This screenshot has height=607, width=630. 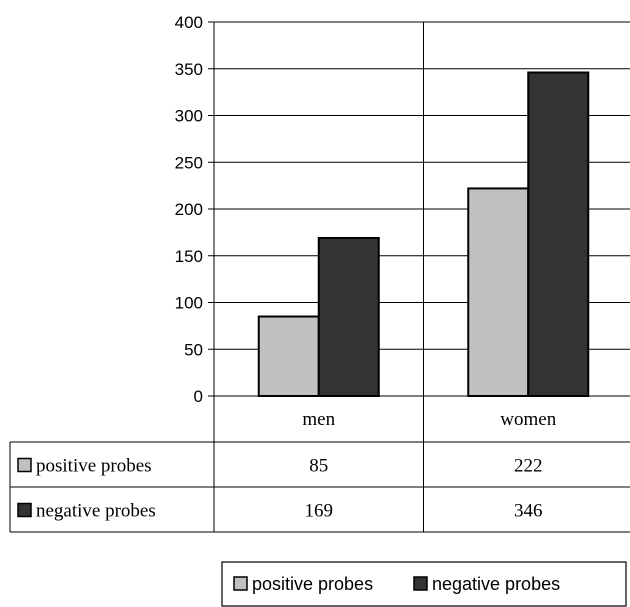 What do you see at coordinates (558, 234) in the screenshot?
I see `bar-negative-probes-women` at bounding box center [558, 234].